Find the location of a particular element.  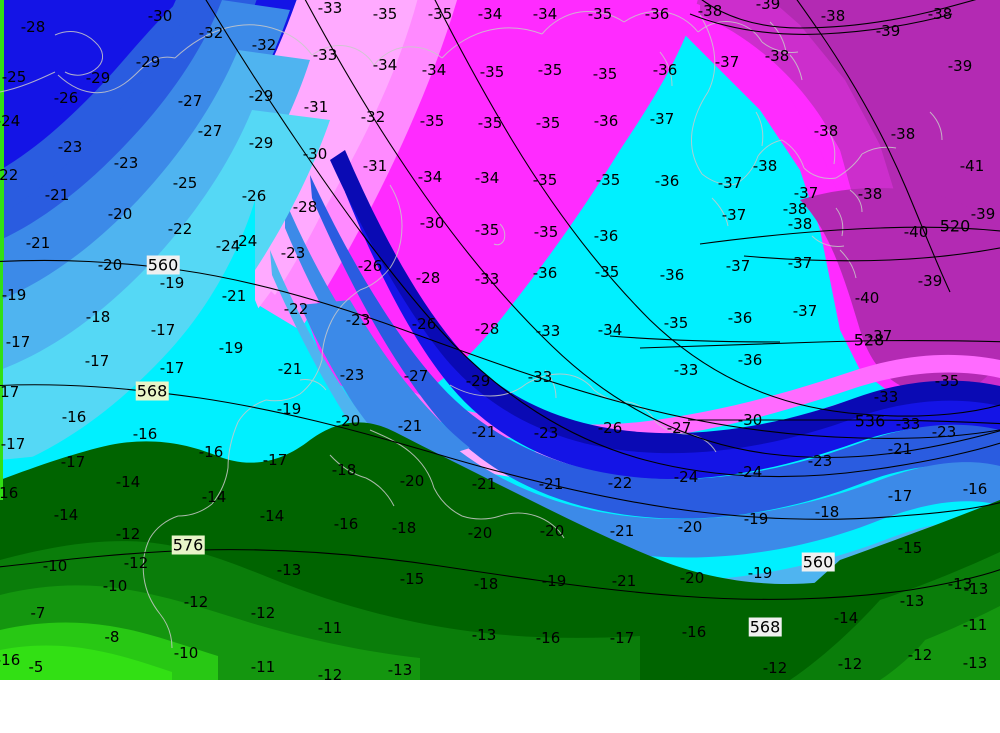

height-contour-label: 536 is located at coordinates (870, 421).